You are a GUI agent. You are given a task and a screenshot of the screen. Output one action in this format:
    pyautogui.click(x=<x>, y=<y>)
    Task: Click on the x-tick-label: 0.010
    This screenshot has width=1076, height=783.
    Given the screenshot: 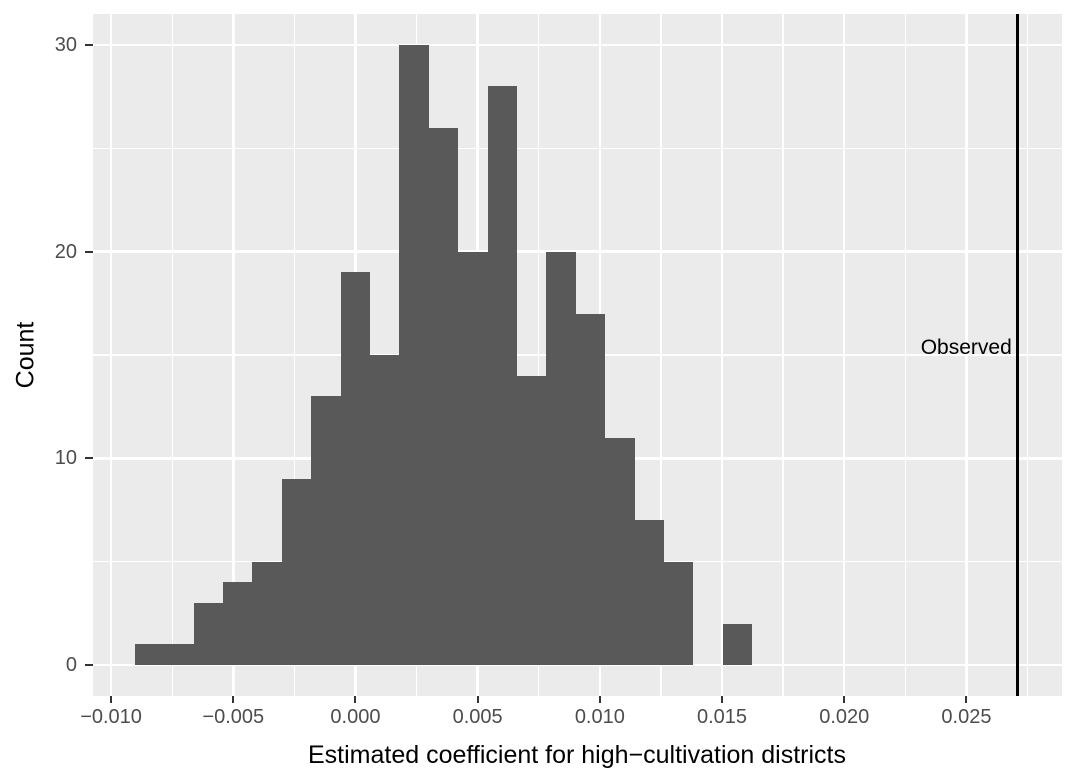 What is the action you would take?
    pyautogui.click(x=599, y=717)
    